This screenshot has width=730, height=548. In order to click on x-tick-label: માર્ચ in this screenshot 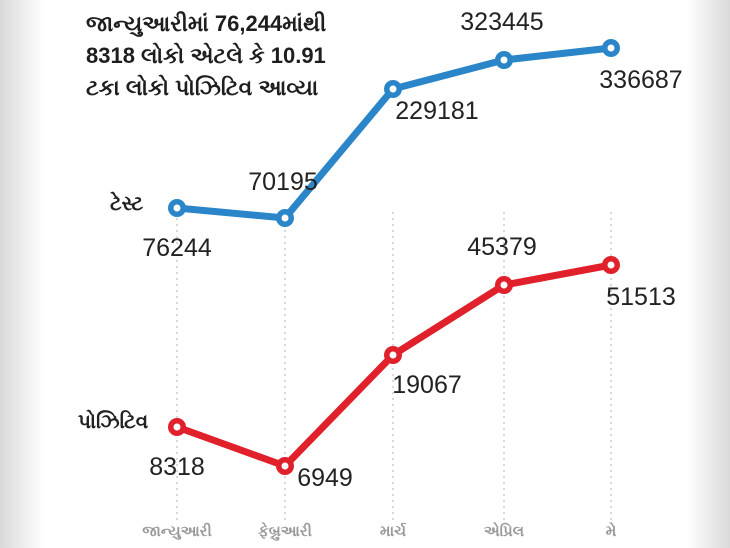, I will do `click(393, 531)`.